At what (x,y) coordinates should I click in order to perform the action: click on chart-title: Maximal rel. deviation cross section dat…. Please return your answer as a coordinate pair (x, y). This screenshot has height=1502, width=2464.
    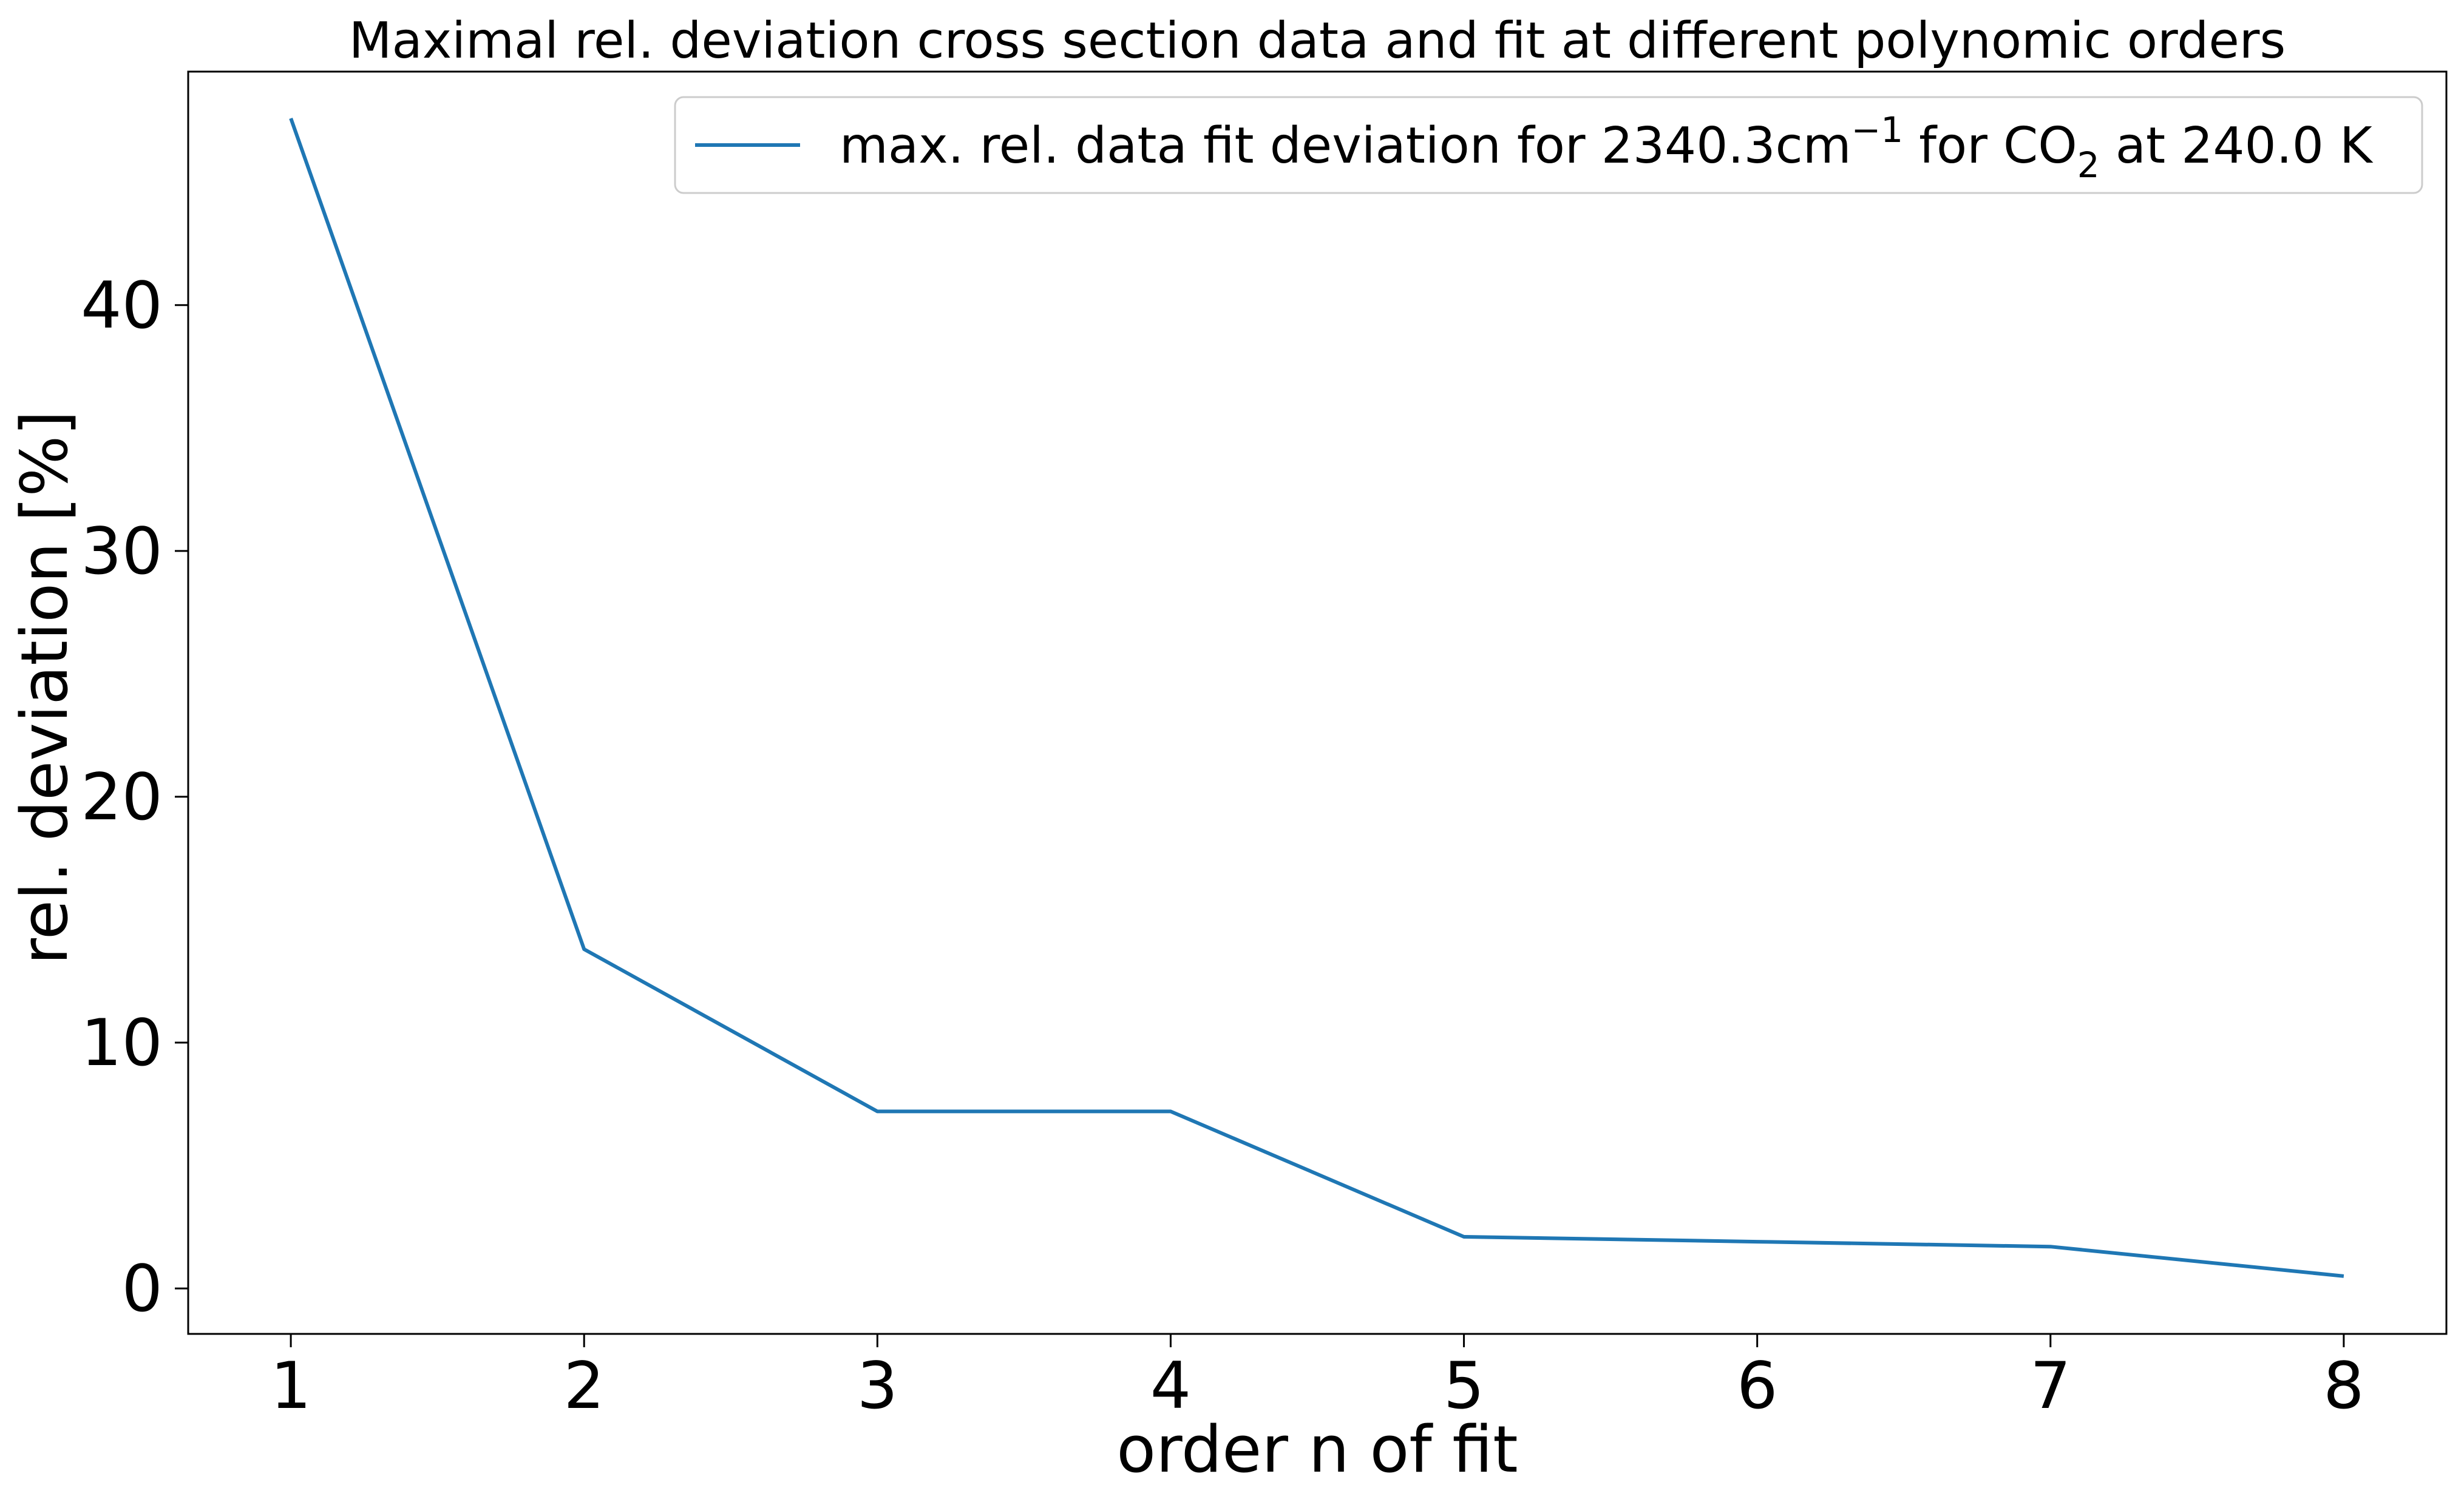
    Looking at the image, I should click on (1317, 41).